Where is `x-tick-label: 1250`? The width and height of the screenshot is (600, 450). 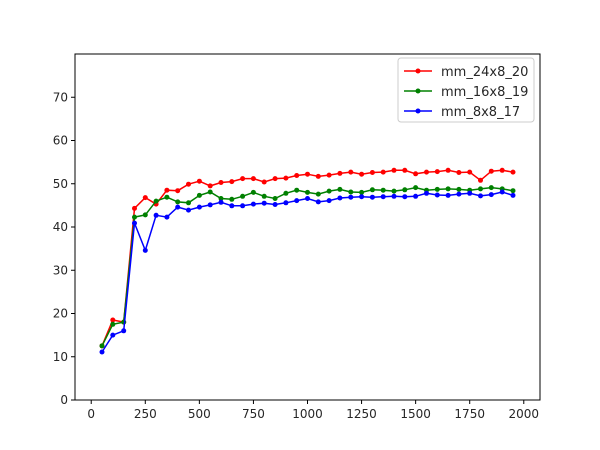
x-tick-label: 1250 is located at coordinates (361, 414).